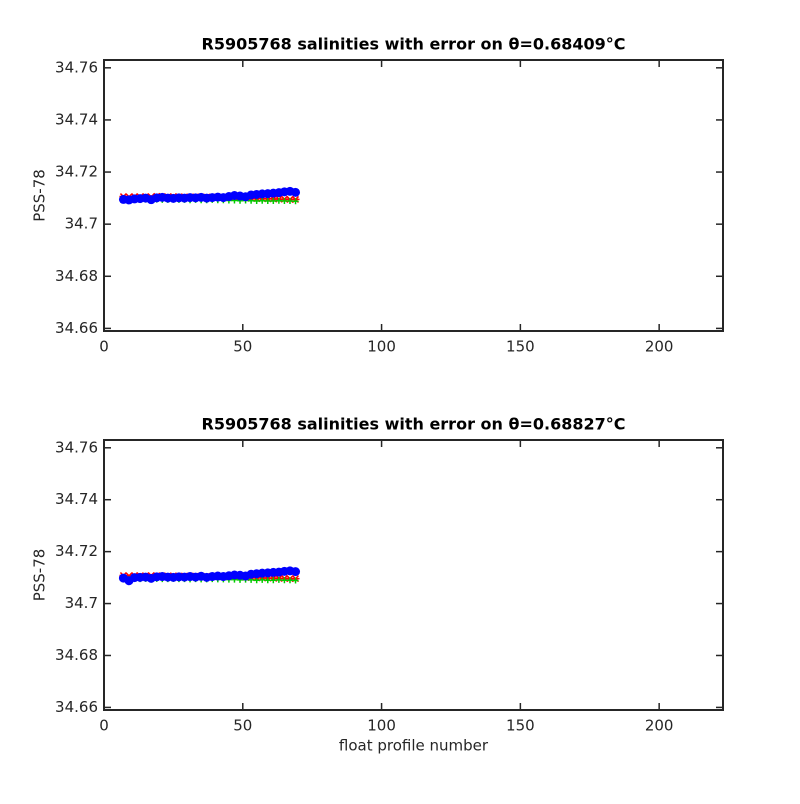 The height and width of the screenshot is (804, 800). Describe the element at coordinates (414, 746) in the screenshot. I see `x-axis-label: float profile number` at that location.